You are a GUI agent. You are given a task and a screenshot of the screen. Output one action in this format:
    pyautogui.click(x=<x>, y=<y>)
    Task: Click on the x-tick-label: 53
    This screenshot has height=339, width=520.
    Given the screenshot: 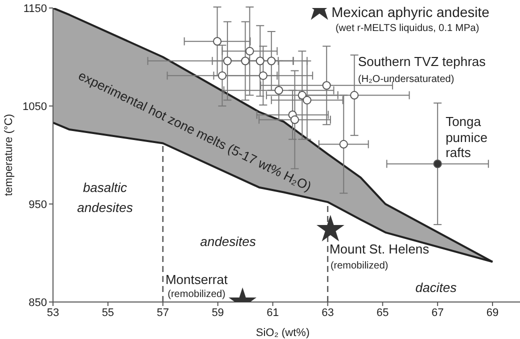 What is the action you would take?
    pyautogui.click(x=53, y=312)
    